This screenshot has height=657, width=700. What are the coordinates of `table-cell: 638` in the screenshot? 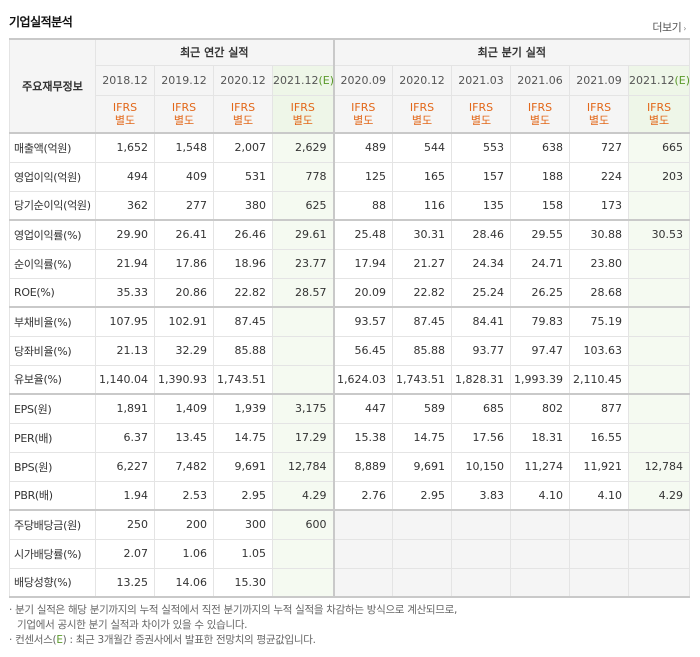 It's located at (540, 147).